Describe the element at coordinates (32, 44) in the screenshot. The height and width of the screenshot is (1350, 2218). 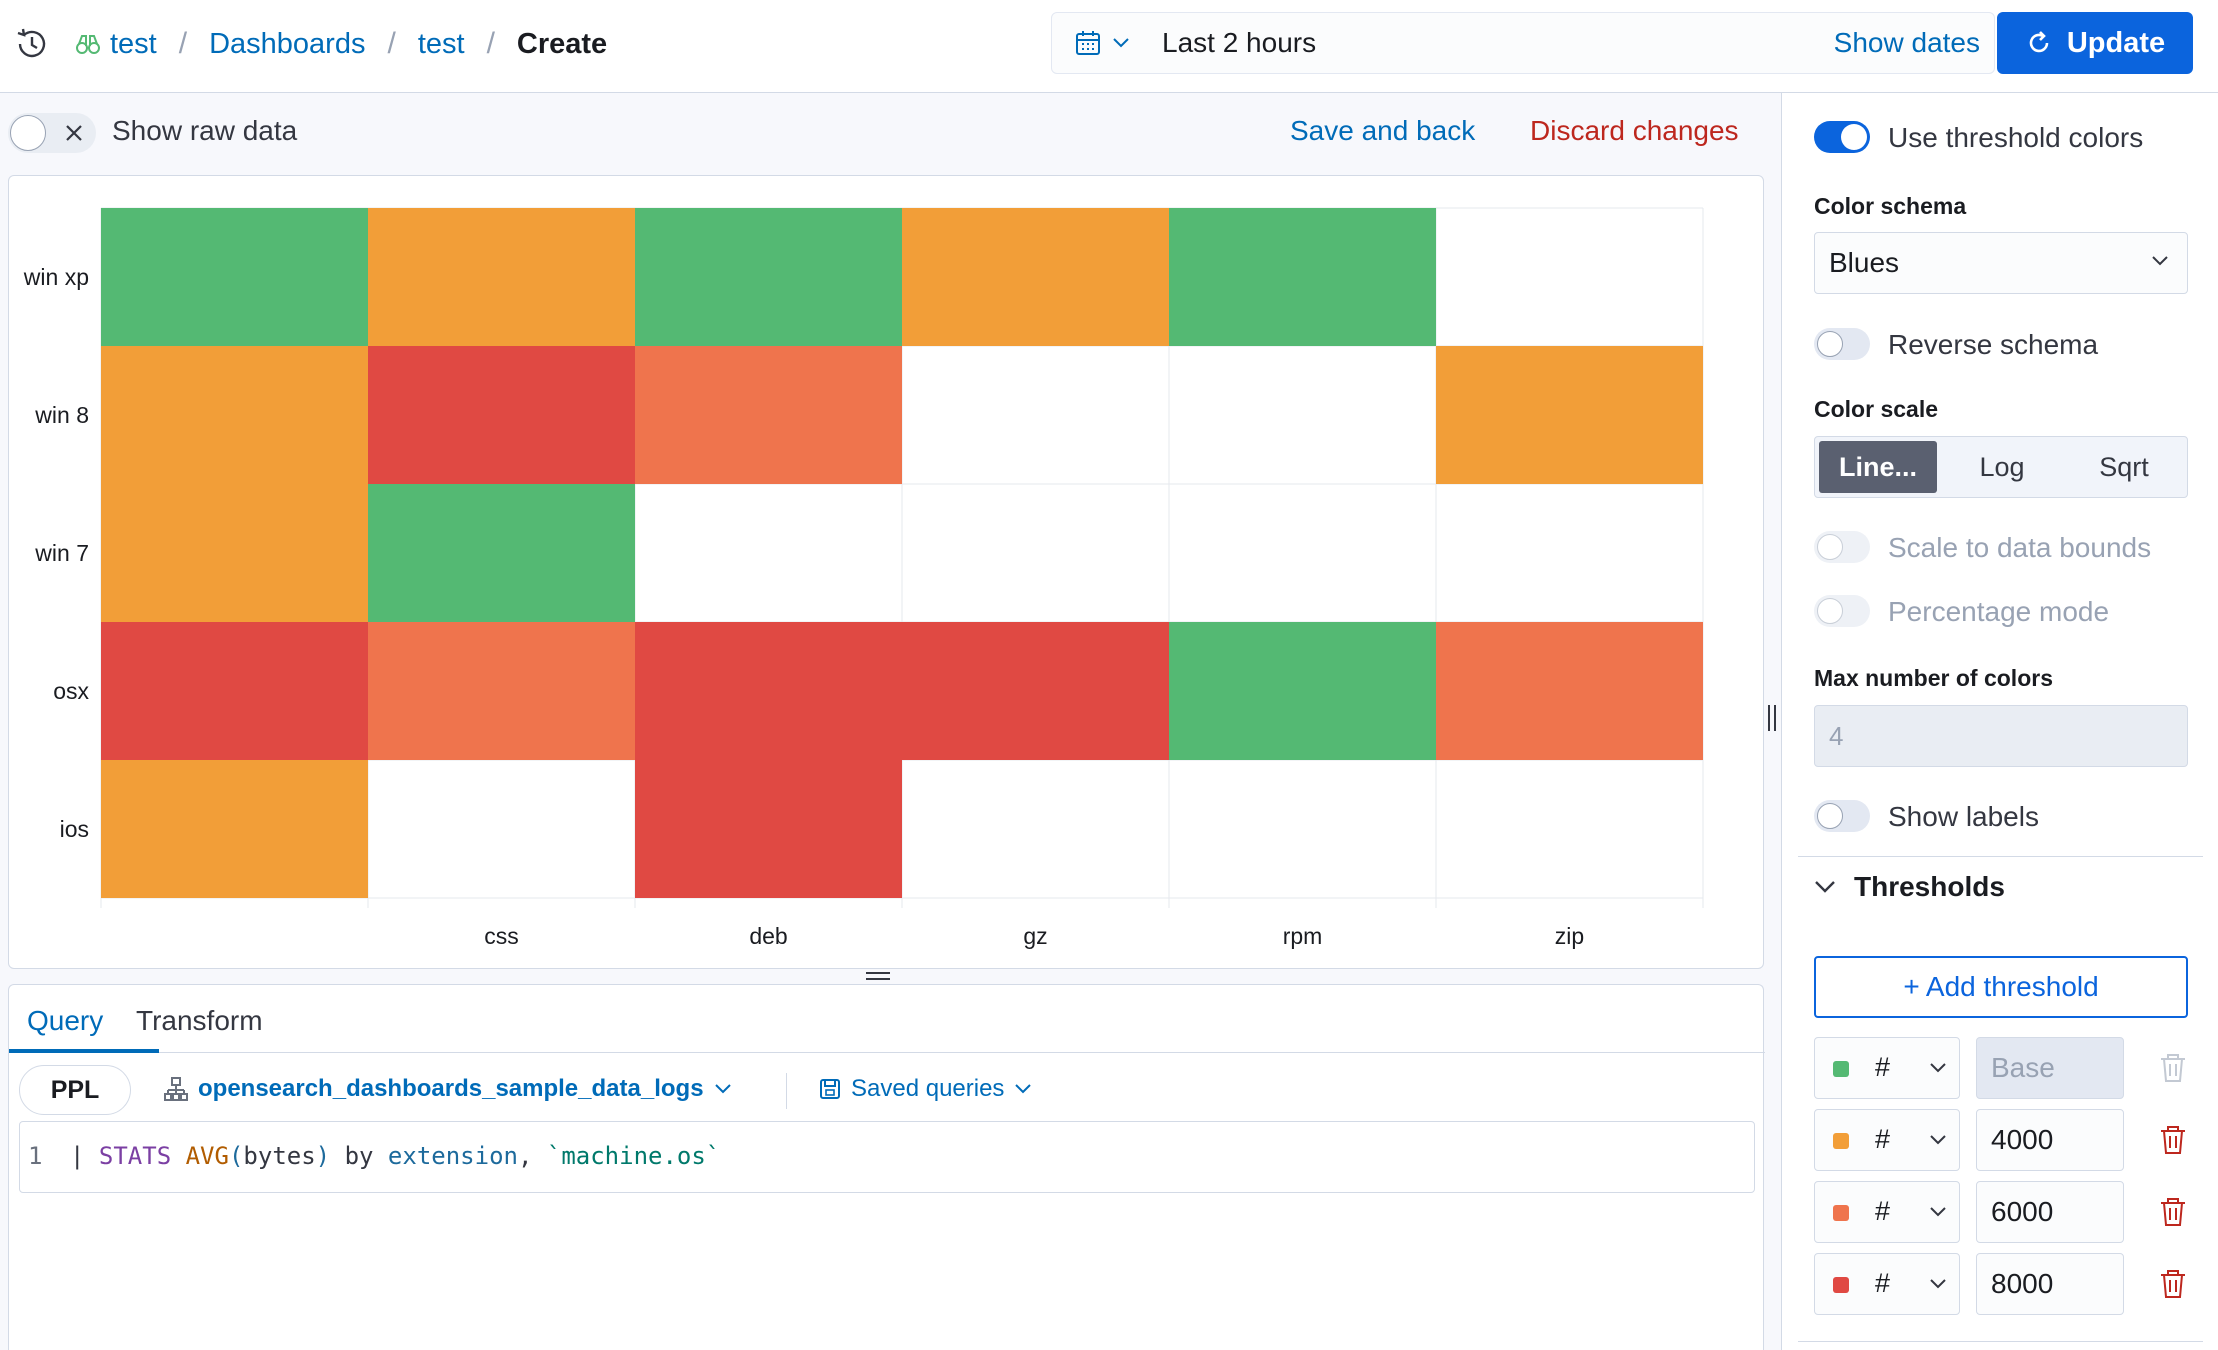
I see `history-icon` at that location.